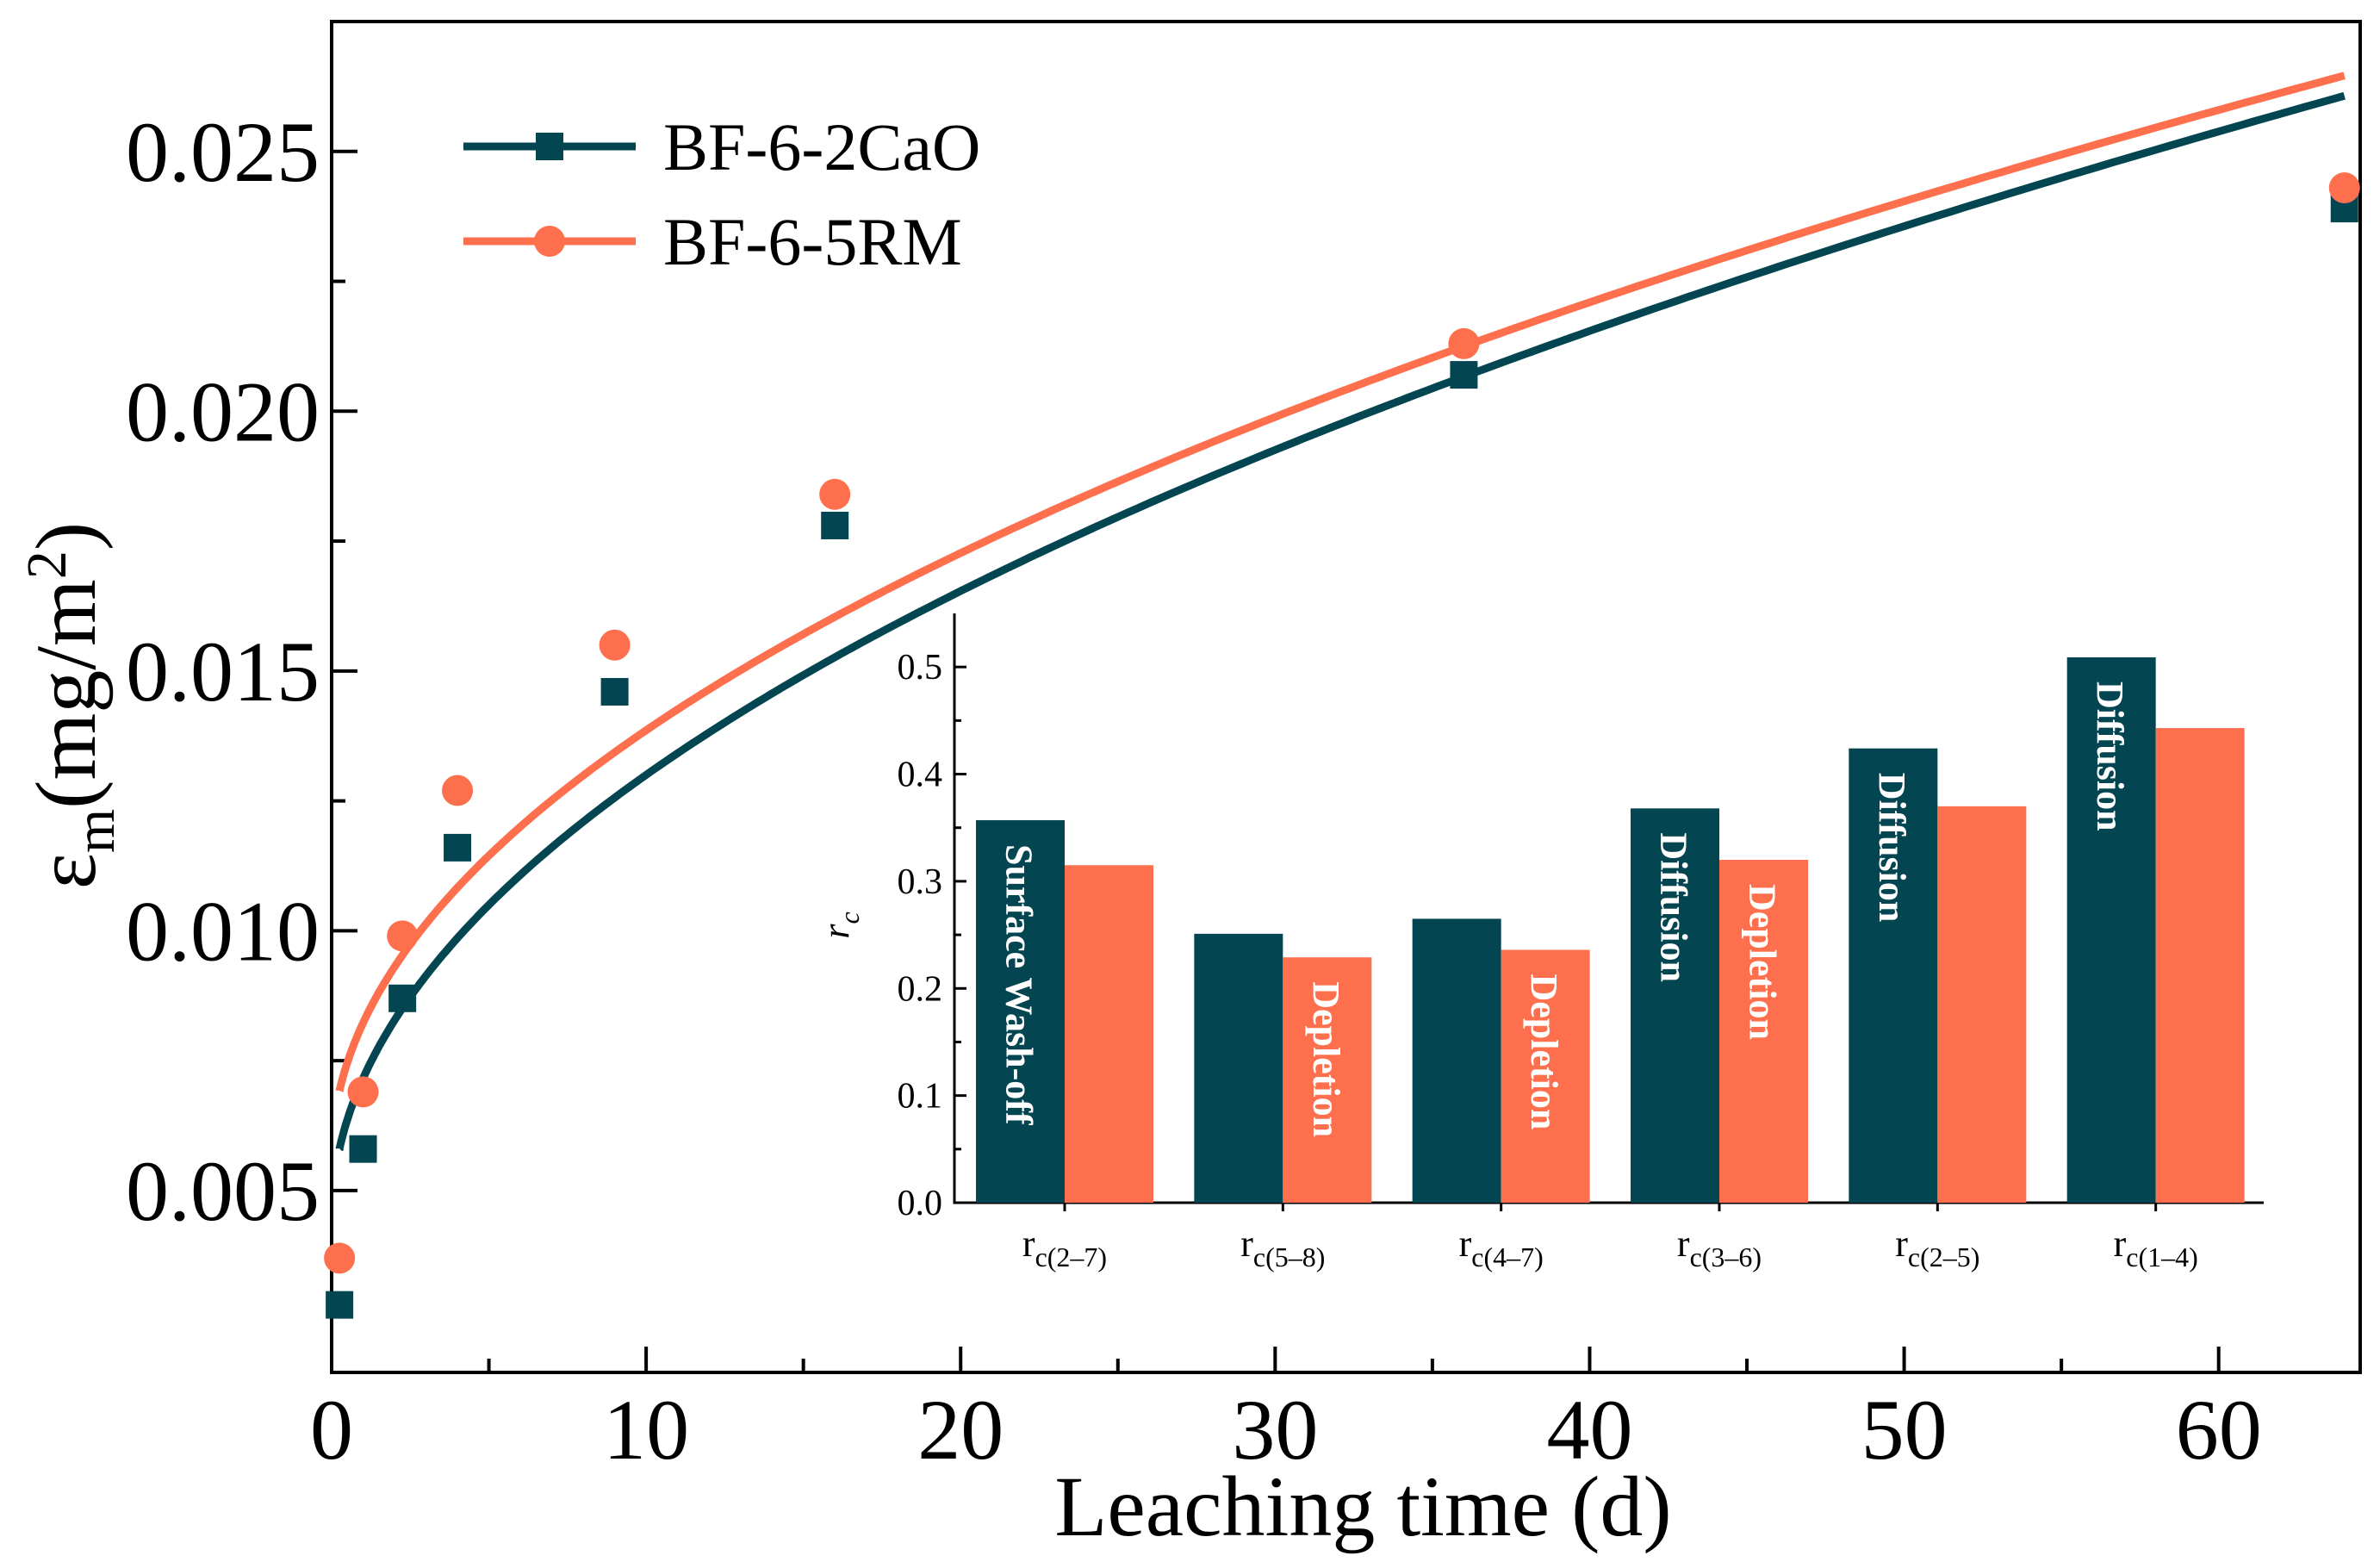 The width and height of the screenshot is (2380, 1568). What do you see at coordinates (920, 989) in the screenshot?
I see `inset-y-tick-label: 0.2` at bounding box center [920, 989].